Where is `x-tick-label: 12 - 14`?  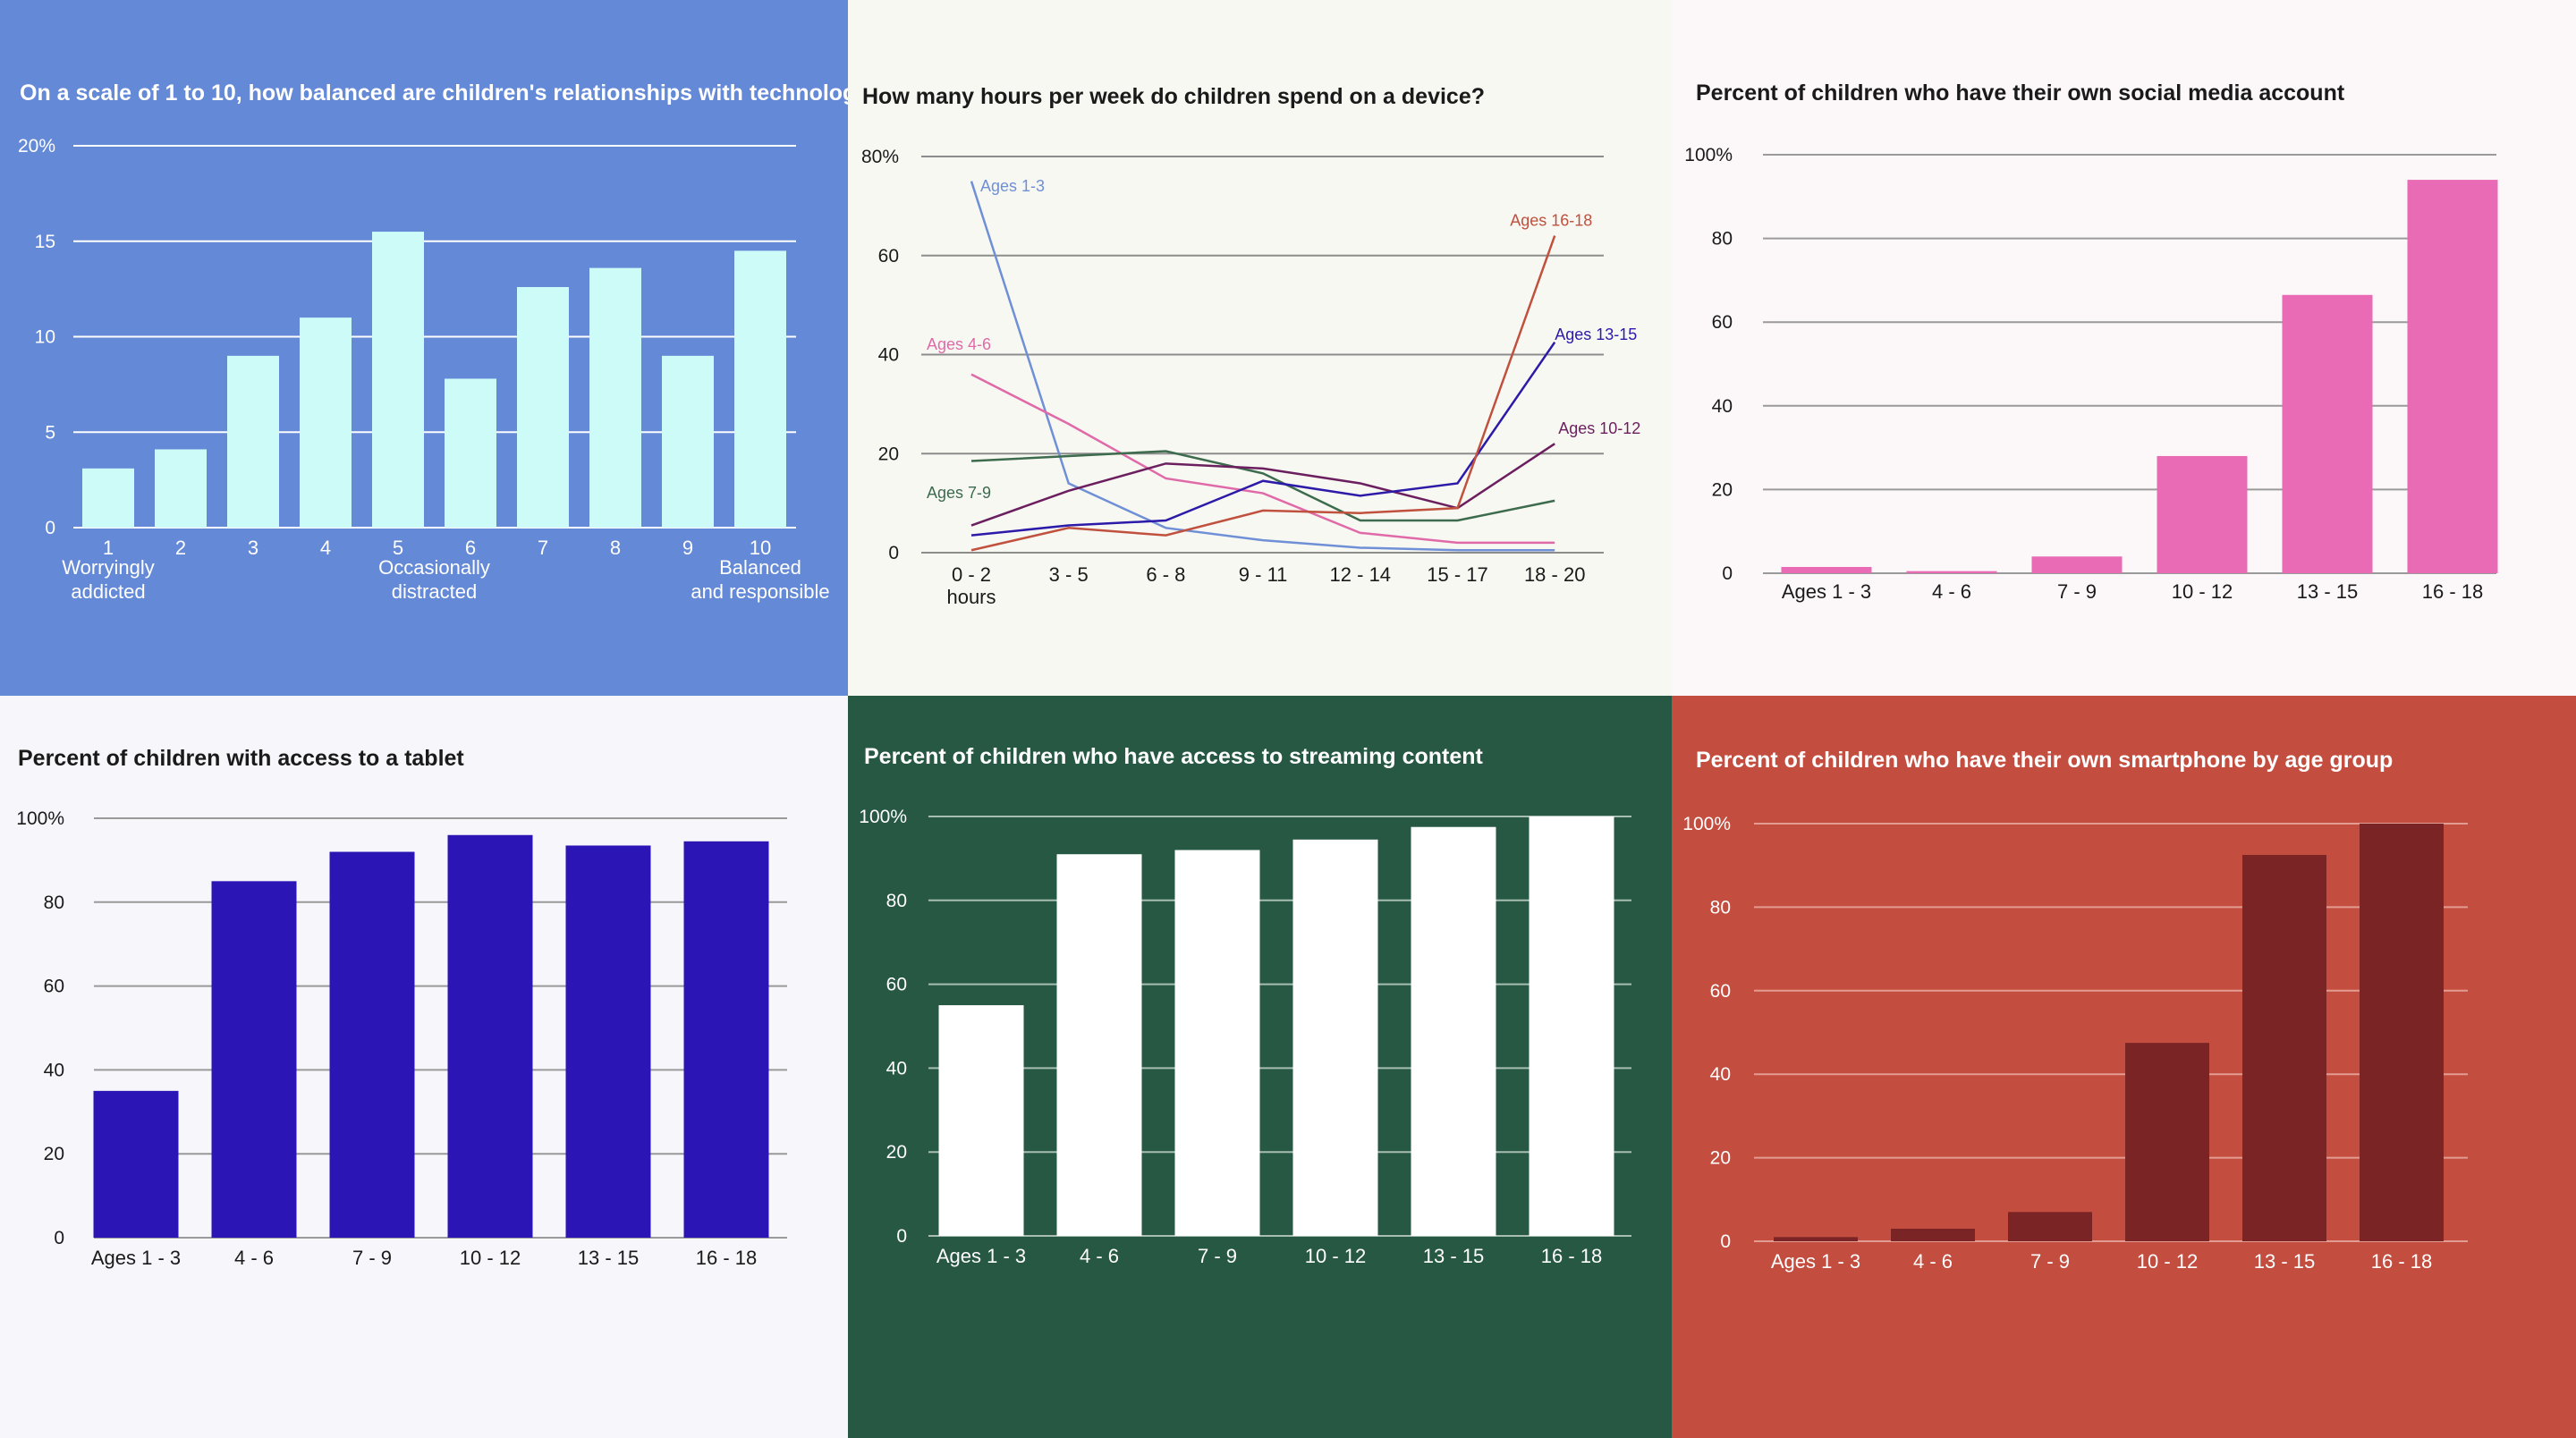
x-tick-label: 12 - 14 is located at coordinates (1361, 574).